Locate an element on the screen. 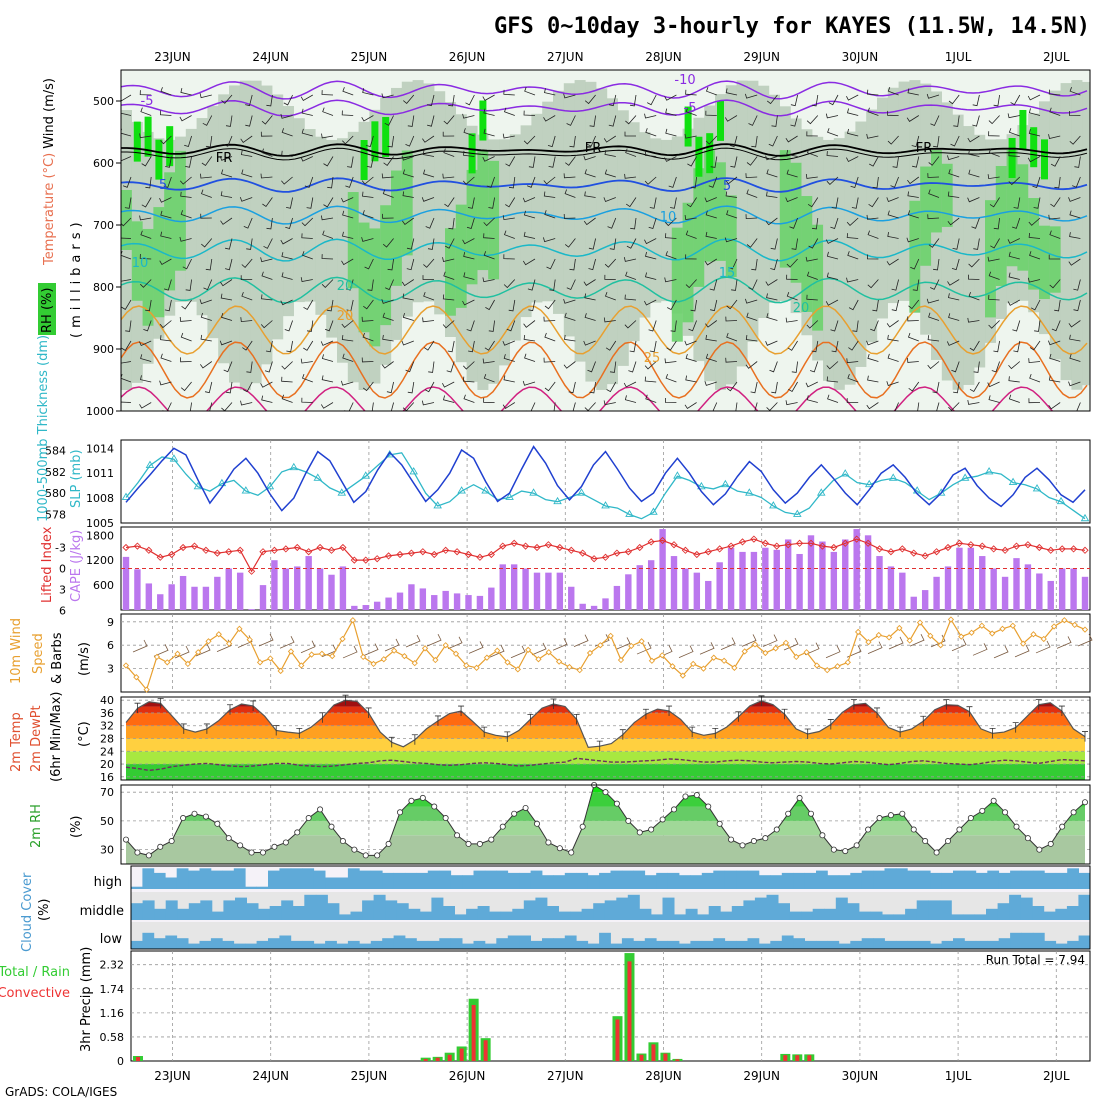  temperature-band is located at coordinates (605, 758).